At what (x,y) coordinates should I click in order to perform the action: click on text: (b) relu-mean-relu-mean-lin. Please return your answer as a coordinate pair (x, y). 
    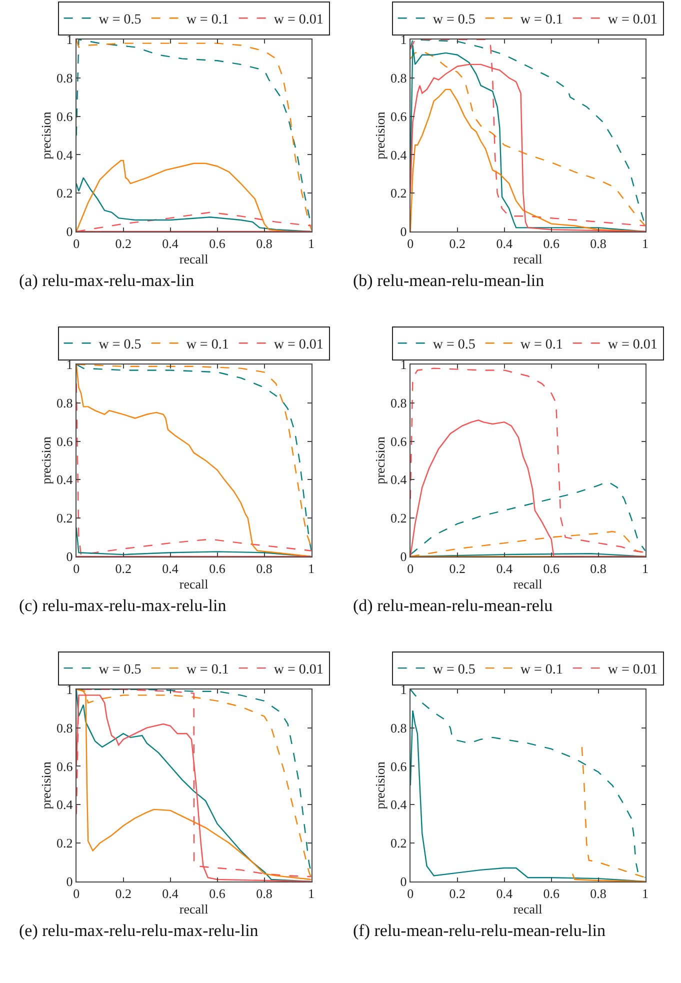
    Looking at the image, I should click on (449, 280).